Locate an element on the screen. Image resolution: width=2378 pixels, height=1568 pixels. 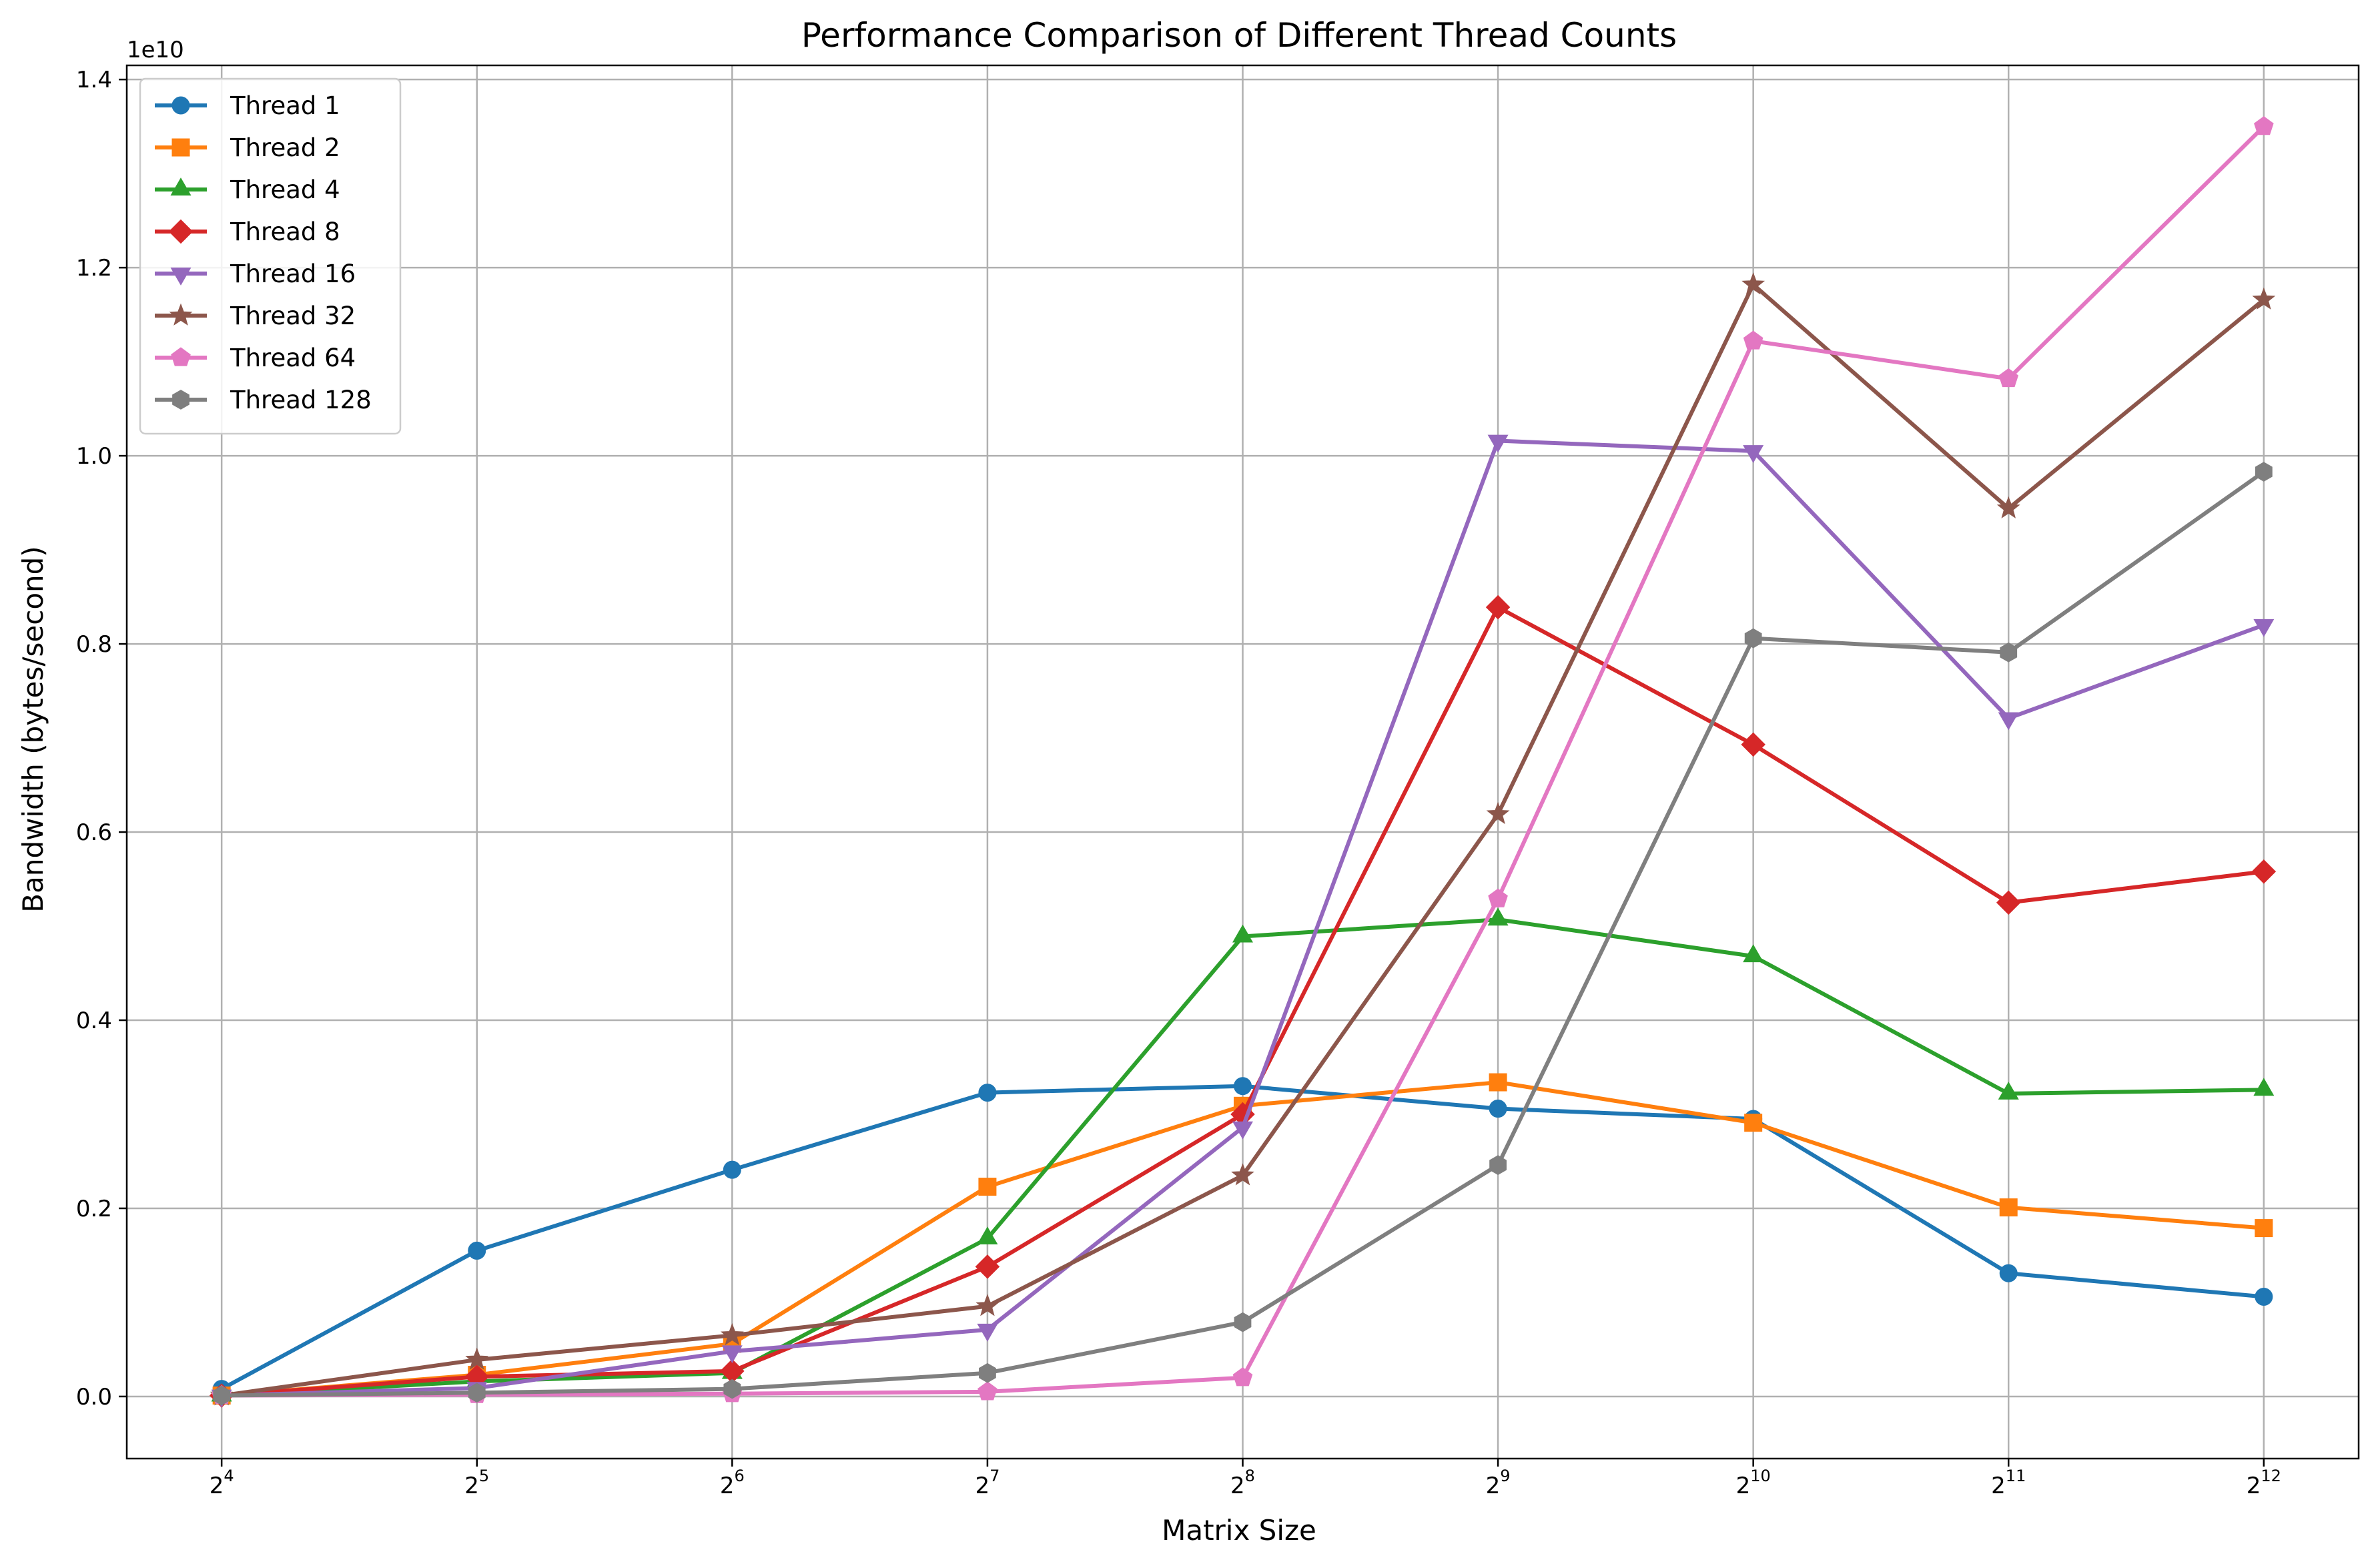
x-tick-label: 25 is located at coordinates (477, 1483).